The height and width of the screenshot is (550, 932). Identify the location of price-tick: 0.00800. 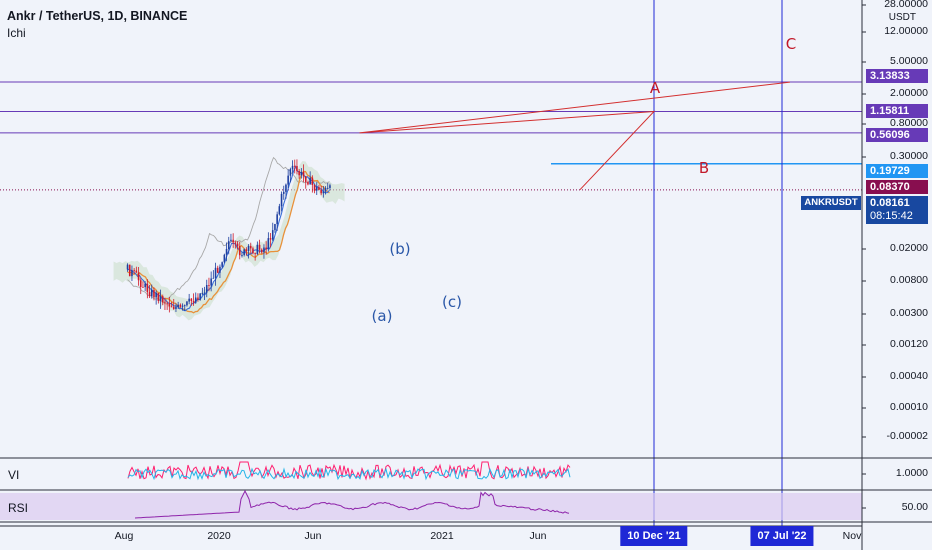
(909, 280).